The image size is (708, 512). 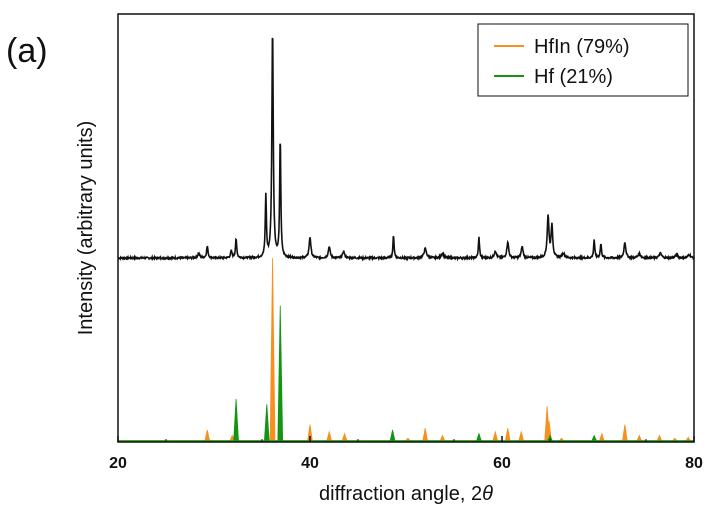 What do you see at coordinates (310, 463) in the screenshot?
I see `x-tick-label: 40` at bounding box center [310, 463].